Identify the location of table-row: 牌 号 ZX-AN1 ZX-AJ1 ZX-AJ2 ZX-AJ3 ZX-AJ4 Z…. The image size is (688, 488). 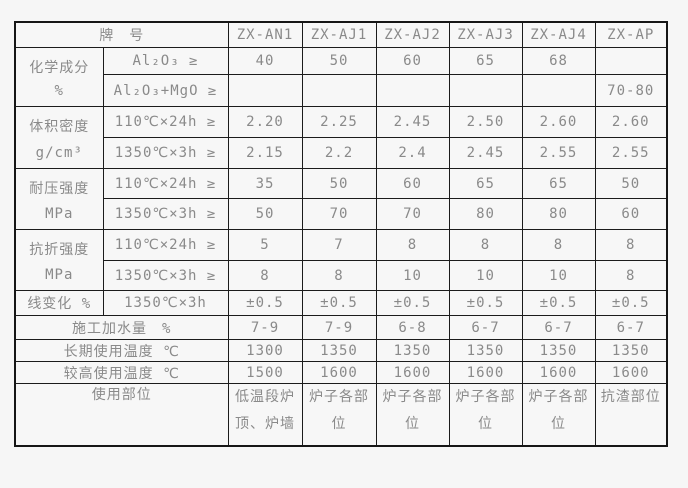
(341, 34).